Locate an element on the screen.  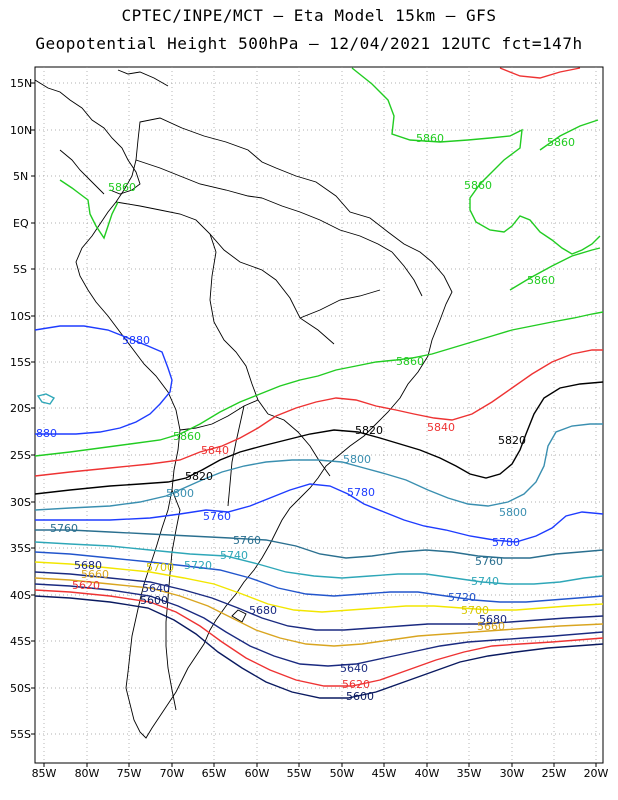
lat-label: 55S is located at coordinates (20, 734).